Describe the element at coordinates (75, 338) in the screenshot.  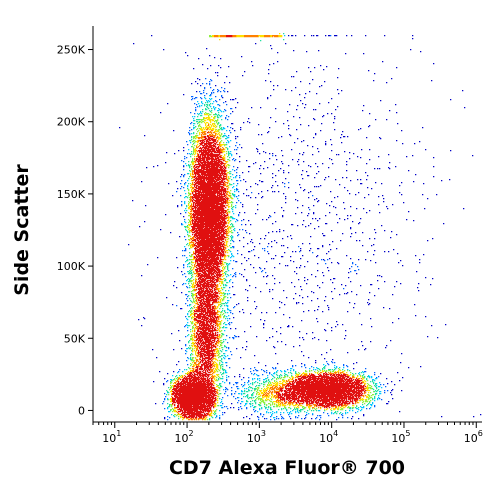
I see `y-tick-label: 50K` at that location.